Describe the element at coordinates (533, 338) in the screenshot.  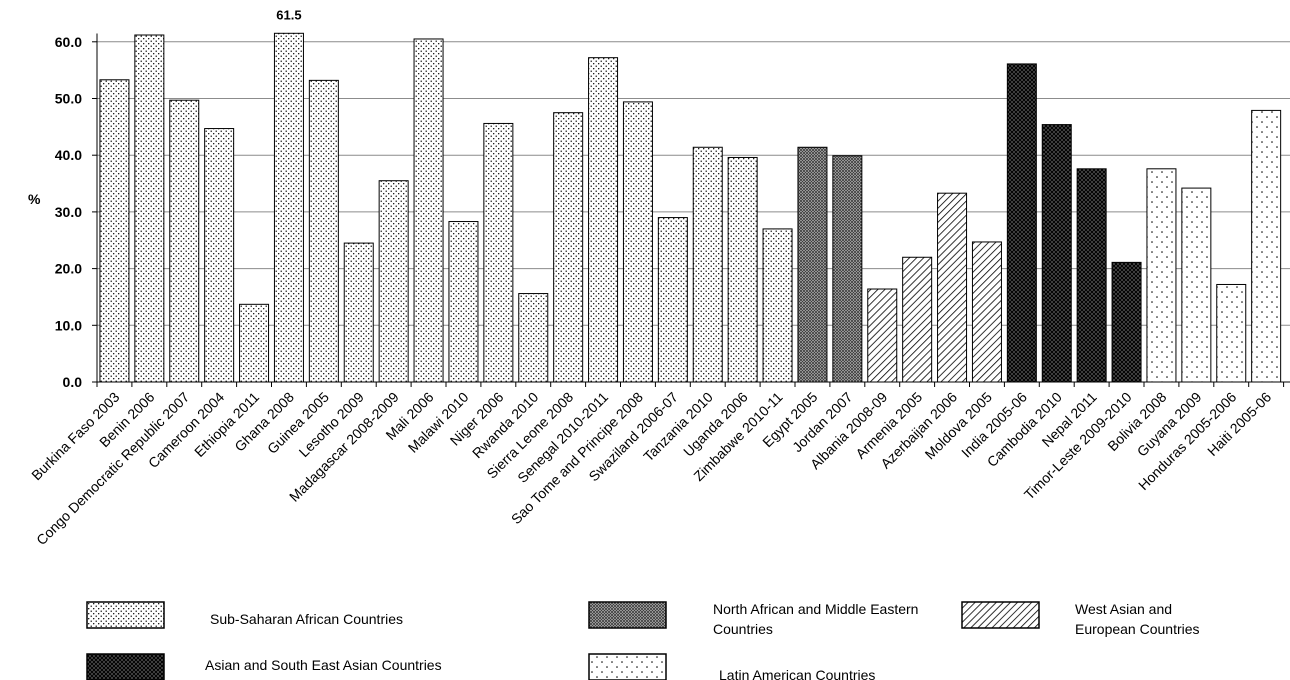
I see `bar-rwanda-2010` at that location.